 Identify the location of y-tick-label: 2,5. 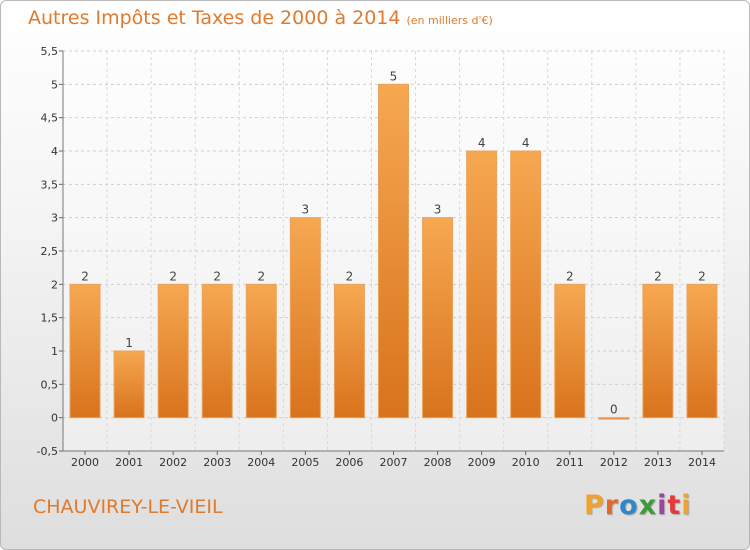
(50, 251).